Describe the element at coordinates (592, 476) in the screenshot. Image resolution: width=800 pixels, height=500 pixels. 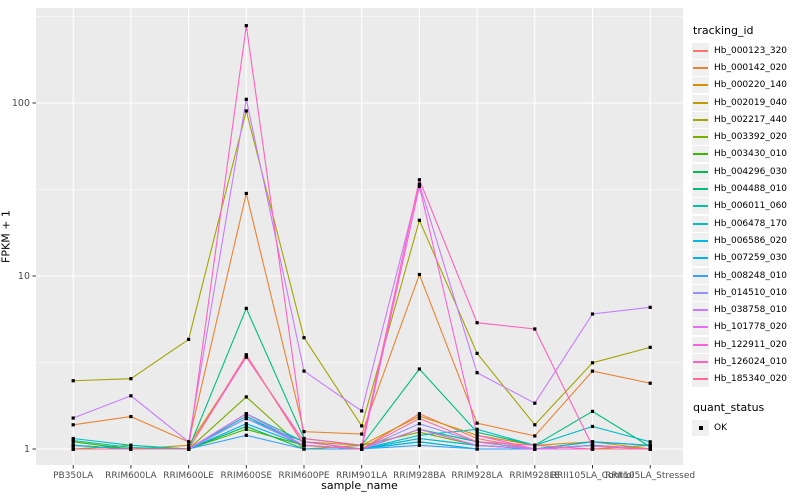
I see `x-tick-label: RRII105LA_Control` at that location.